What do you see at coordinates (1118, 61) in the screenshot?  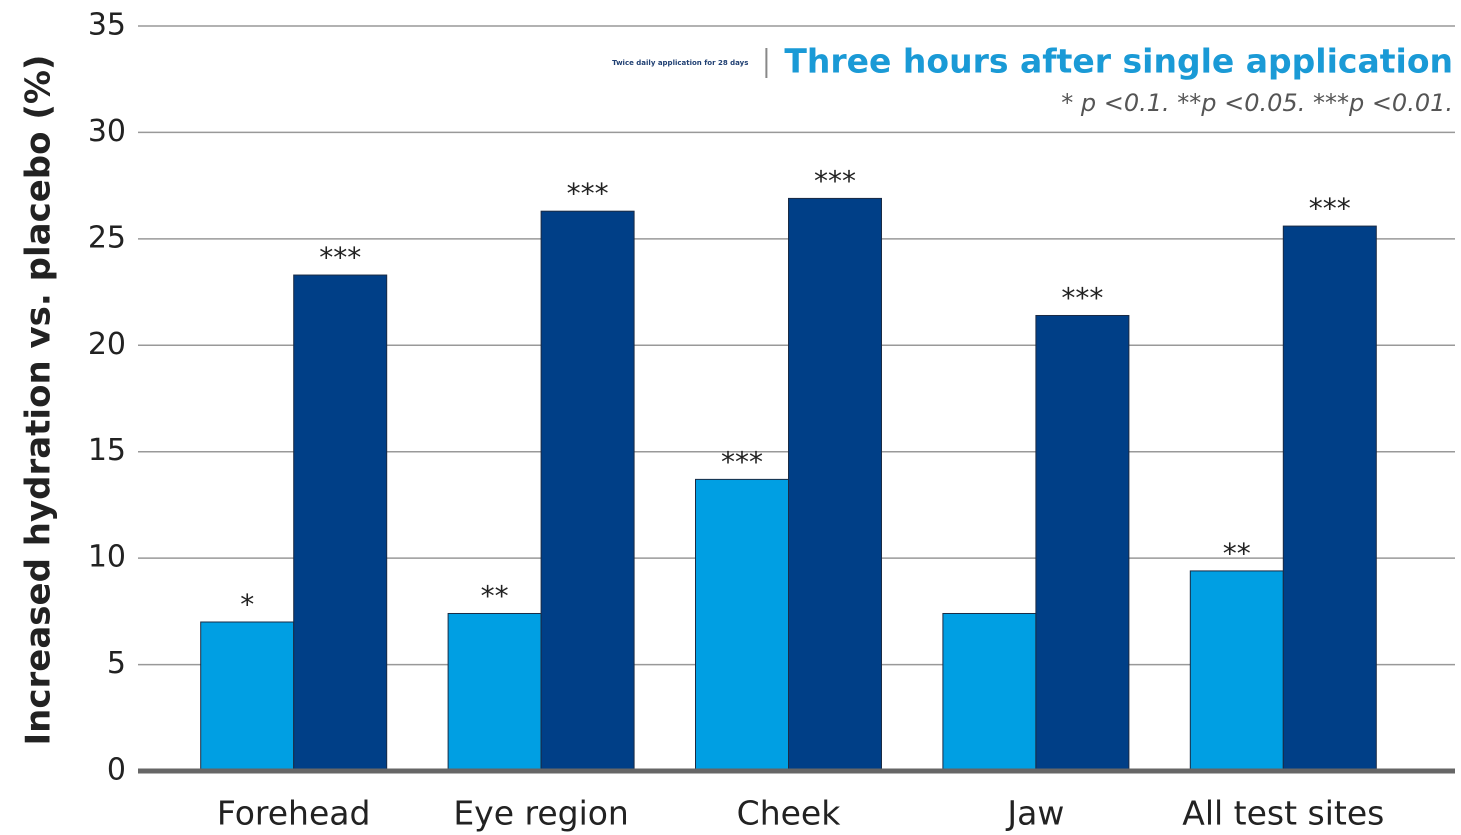 I see `legend-label: Three hours after single application` at bounding box center [1118, 61].